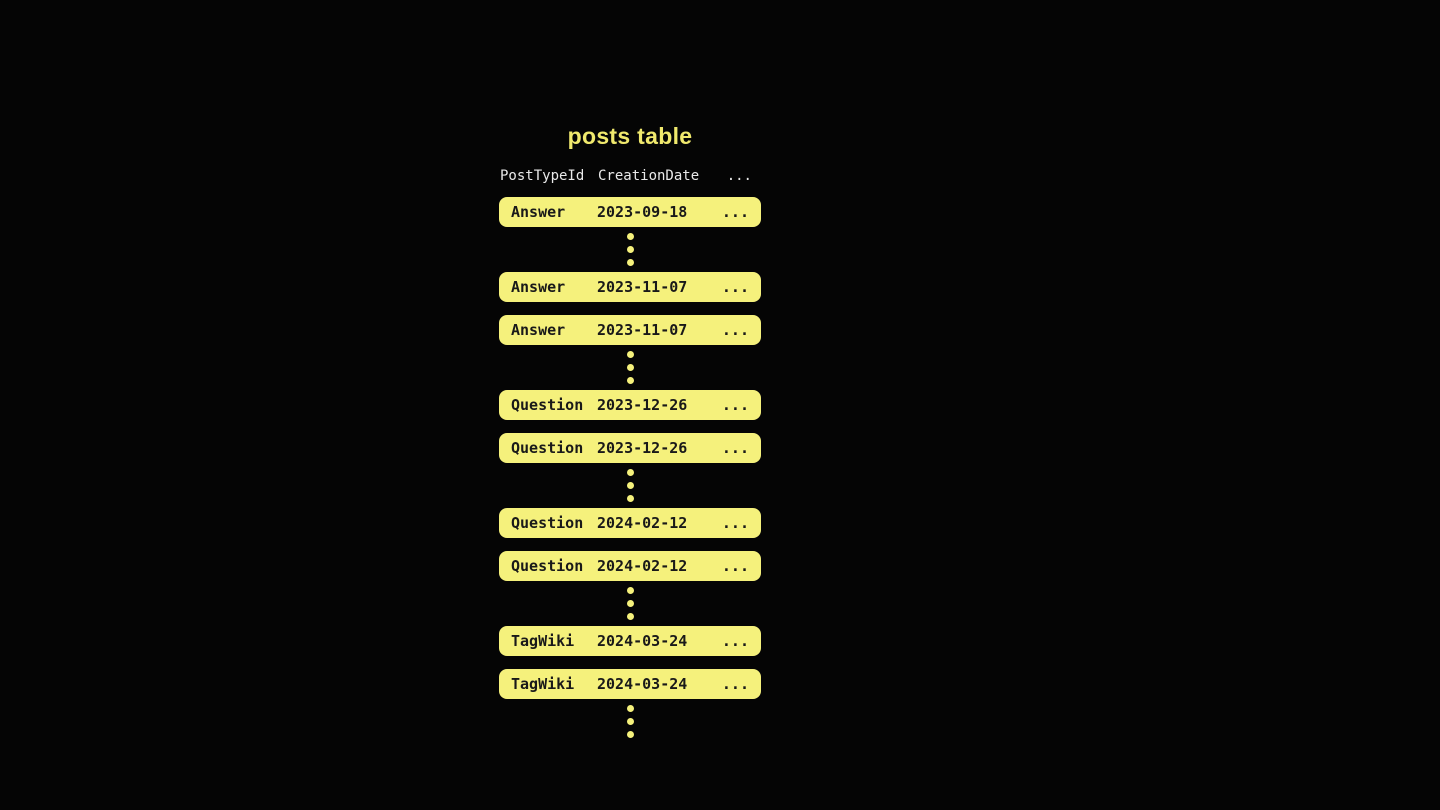 Image resolution: width=1440 pixels, height=810 pixels. Describe the element at coordinates (630, 136) in the screenshot. I see `diagram-title: posts table` at that location.